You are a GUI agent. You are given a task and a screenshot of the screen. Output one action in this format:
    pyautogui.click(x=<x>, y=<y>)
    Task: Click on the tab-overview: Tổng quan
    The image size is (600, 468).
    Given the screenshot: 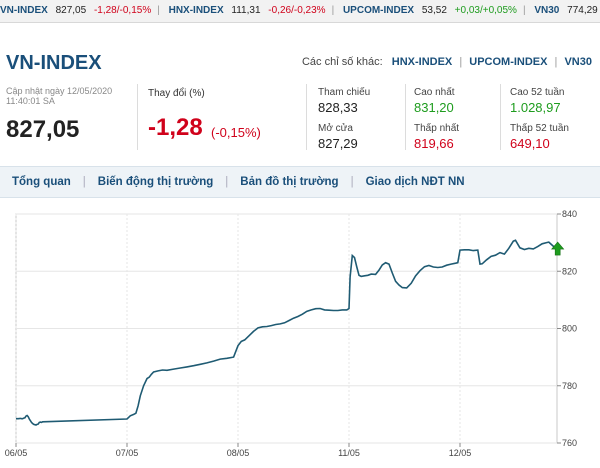 What is the action you would take?
    pyautogui.click(x=41, y=182)
    